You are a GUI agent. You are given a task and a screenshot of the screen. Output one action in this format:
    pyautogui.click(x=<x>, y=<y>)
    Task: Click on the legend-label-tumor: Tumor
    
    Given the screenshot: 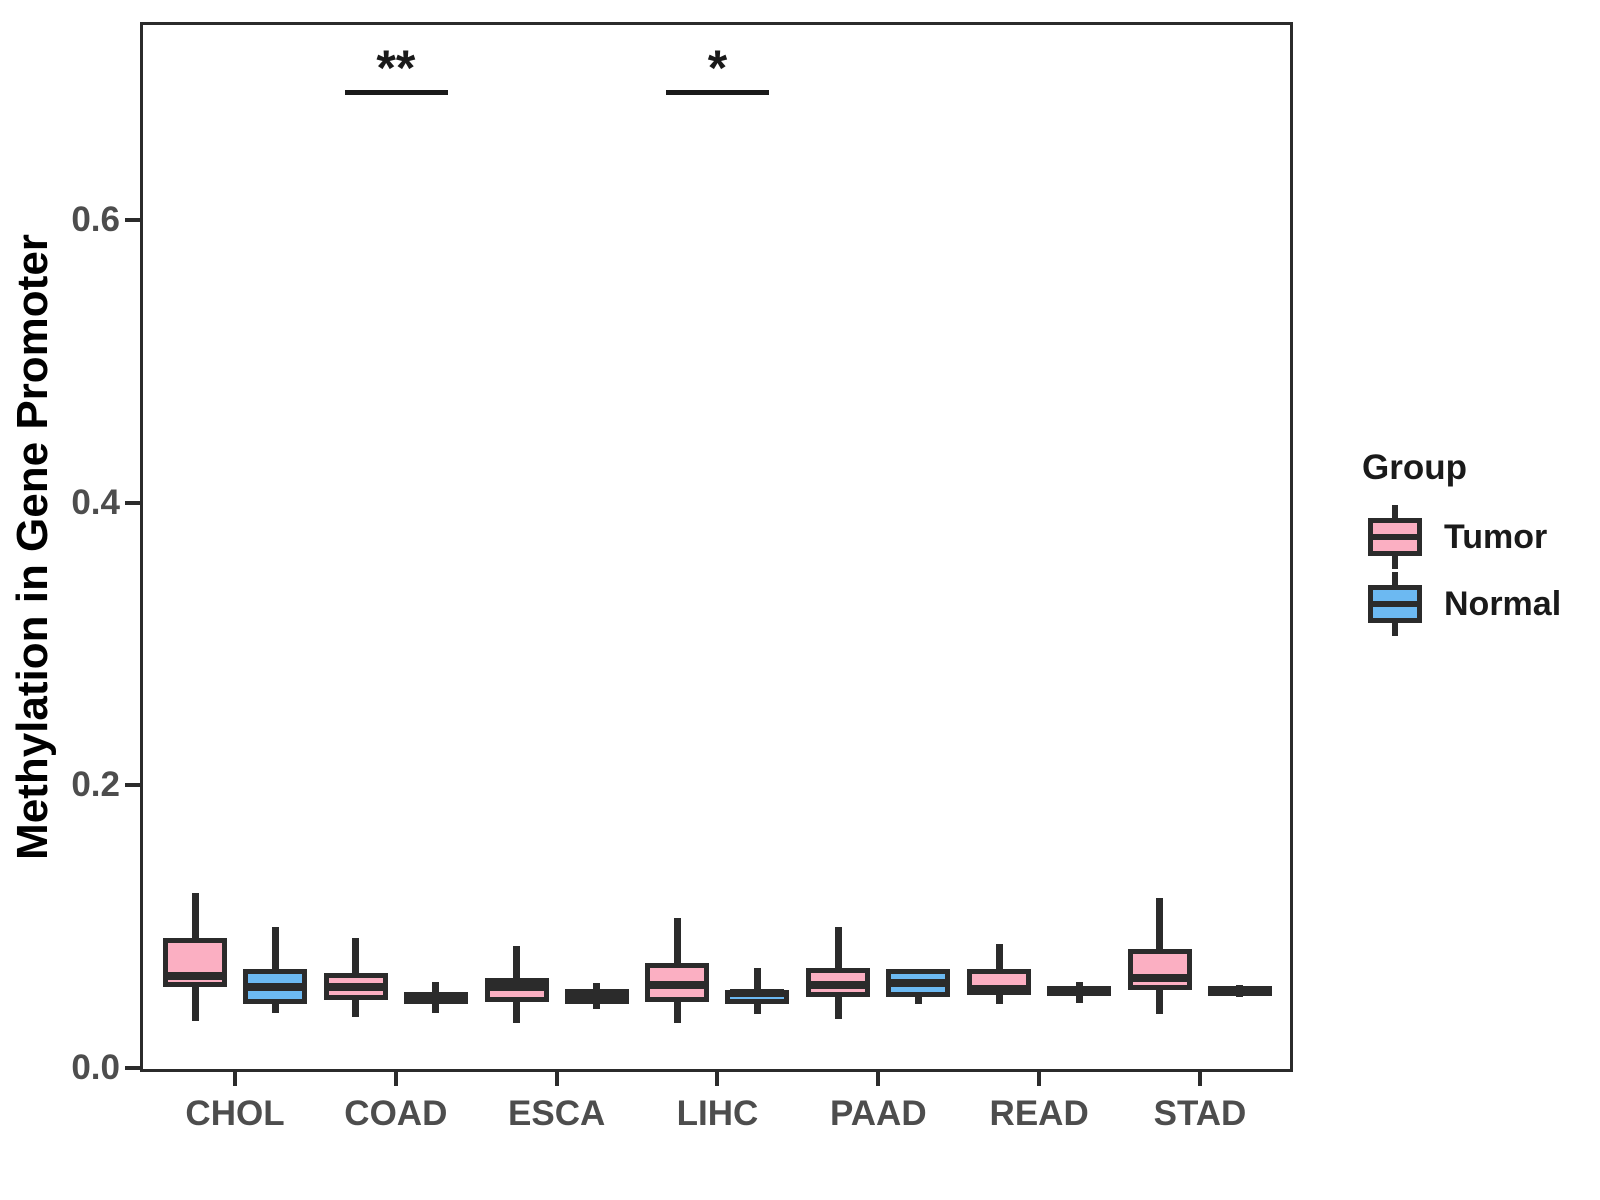 What is the action you would take?
    pyautogui.click(x=1496, y=537)
    